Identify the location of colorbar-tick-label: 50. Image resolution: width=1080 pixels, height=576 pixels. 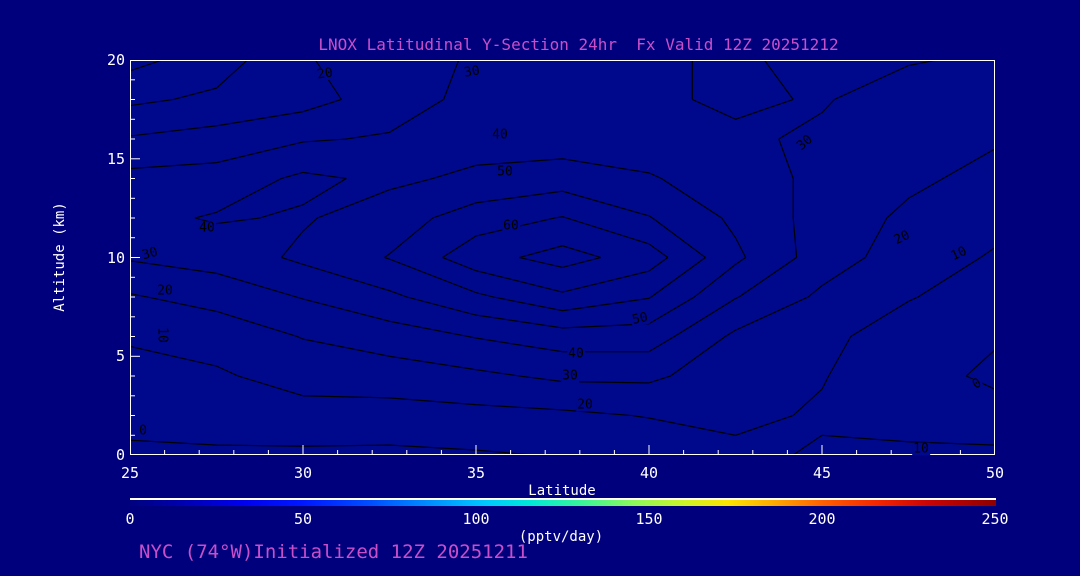
(303, 519).